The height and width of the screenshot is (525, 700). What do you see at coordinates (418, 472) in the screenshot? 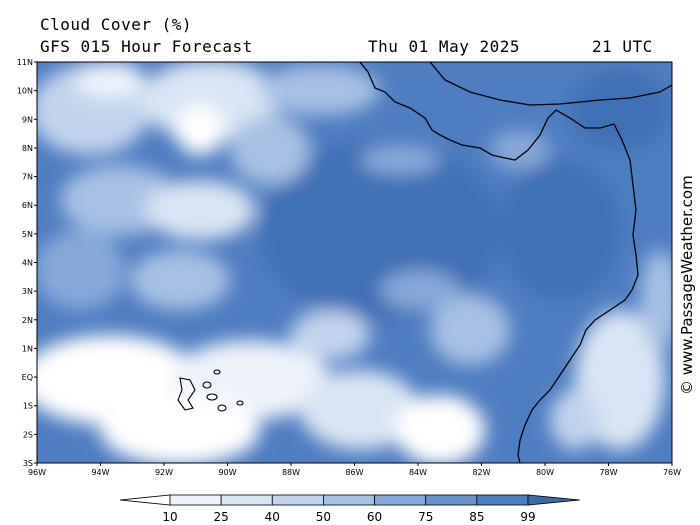
I see `lon-tick-label: 84W` at bounding box center [418, 472].